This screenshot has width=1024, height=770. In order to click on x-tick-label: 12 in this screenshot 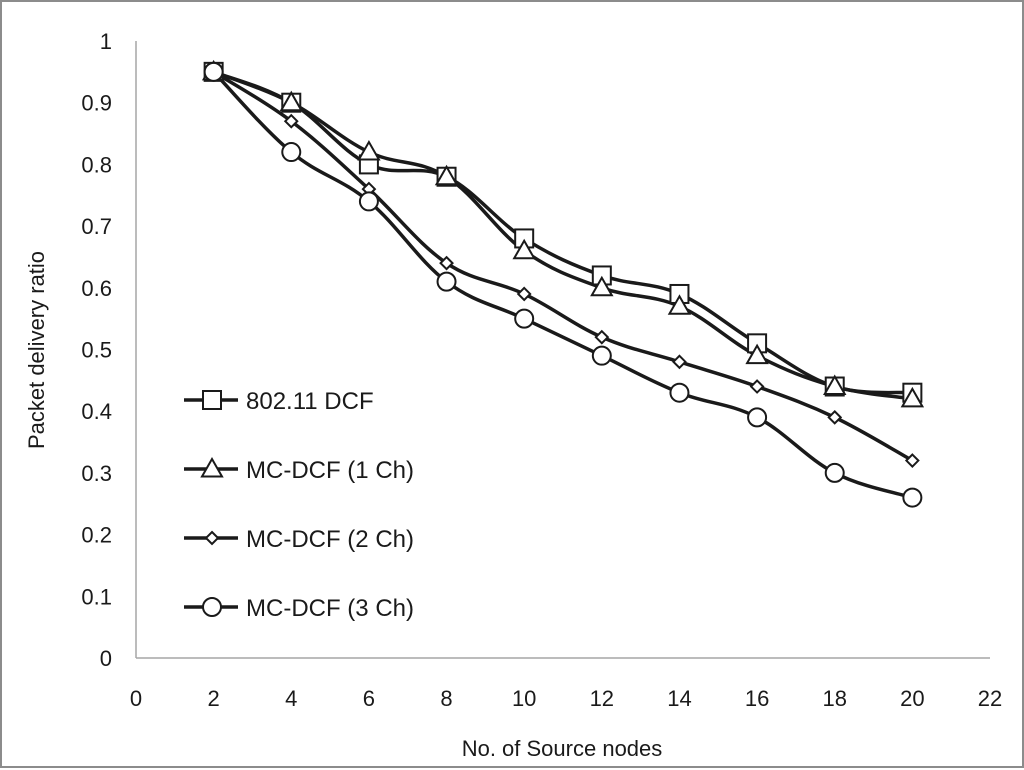, I will do `click(602, 698)`.